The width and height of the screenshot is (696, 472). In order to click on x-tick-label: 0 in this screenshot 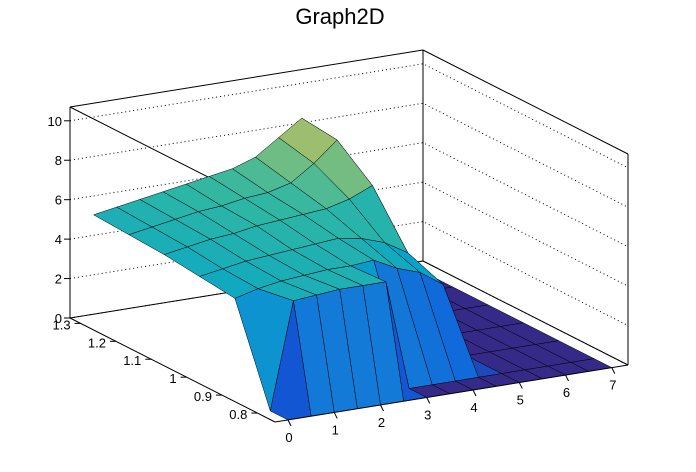, I will do `click(288, 437)`.